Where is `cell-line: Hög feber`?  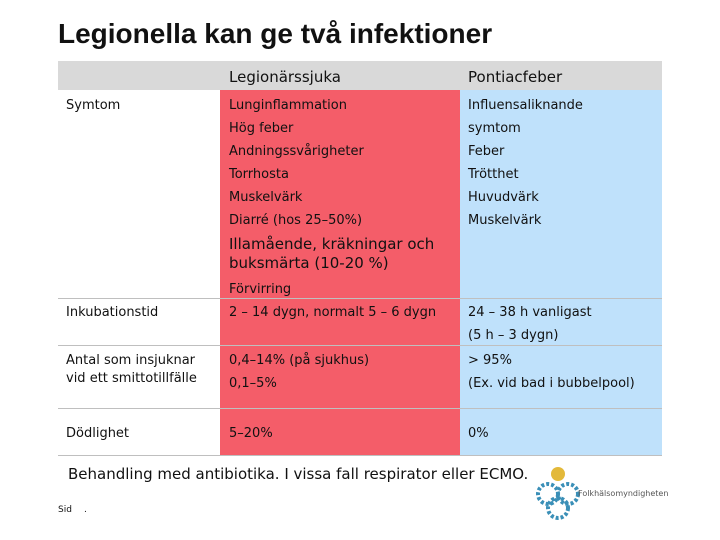 cell-line: Hög feber is located at coordinates (261, 128).